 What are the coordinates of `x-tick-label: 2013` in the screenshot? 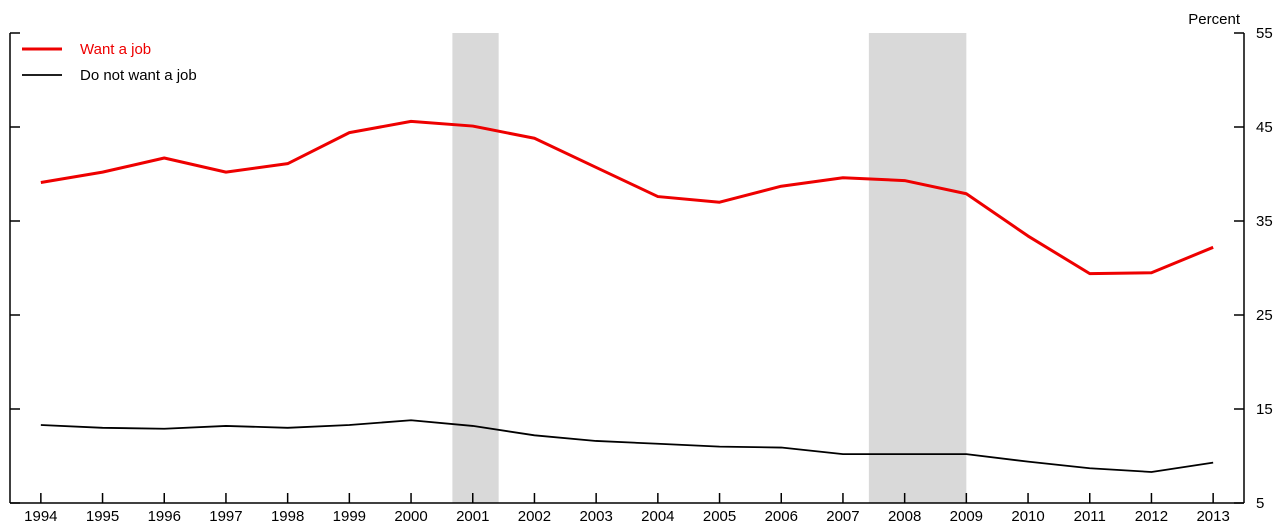 It's located at (1212, 516).